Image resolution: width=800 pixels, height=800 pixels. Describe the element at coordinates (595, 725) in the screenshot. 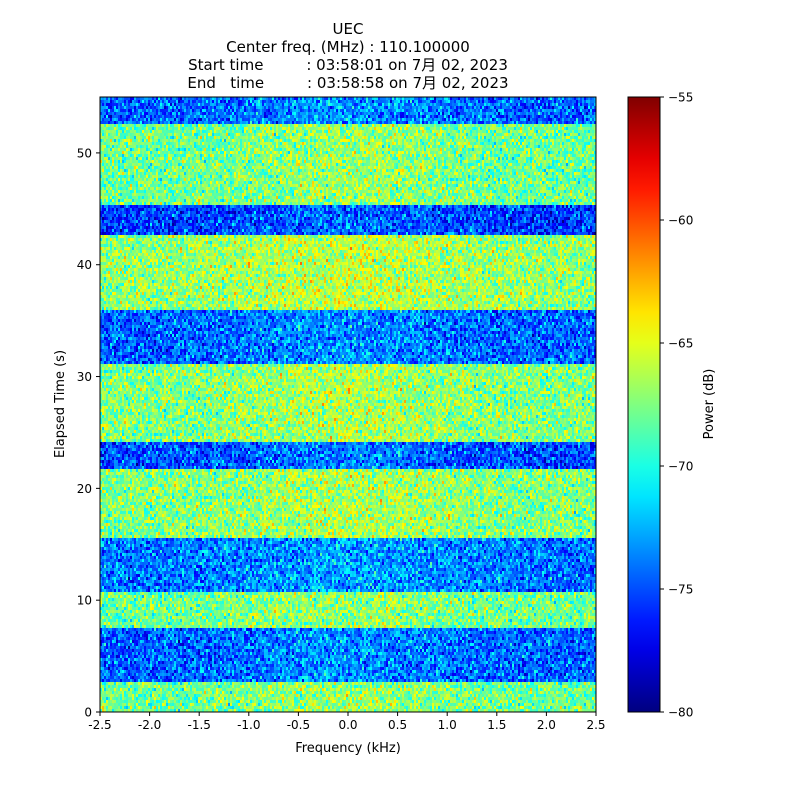

I see `x-tick-label: 2.5` at that location.